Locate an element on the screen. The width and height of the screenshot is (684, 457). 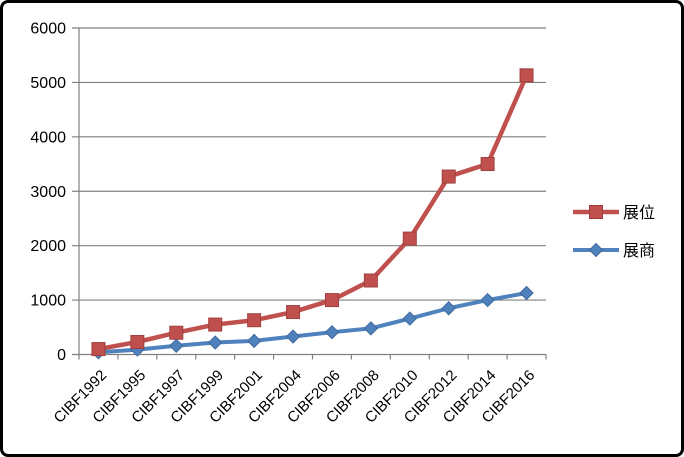
series-1-marker-CIBF2016 is located at coordinates (526, 293).